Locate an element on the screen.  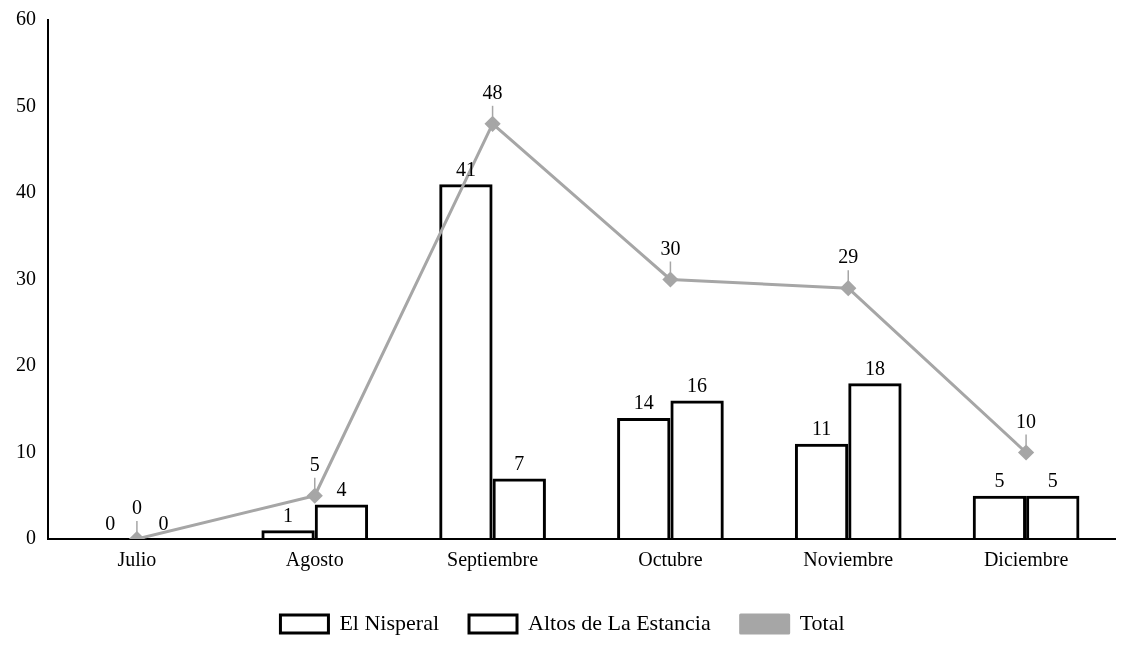
y-tick-label: 60 is located at coordinates (26, 18).